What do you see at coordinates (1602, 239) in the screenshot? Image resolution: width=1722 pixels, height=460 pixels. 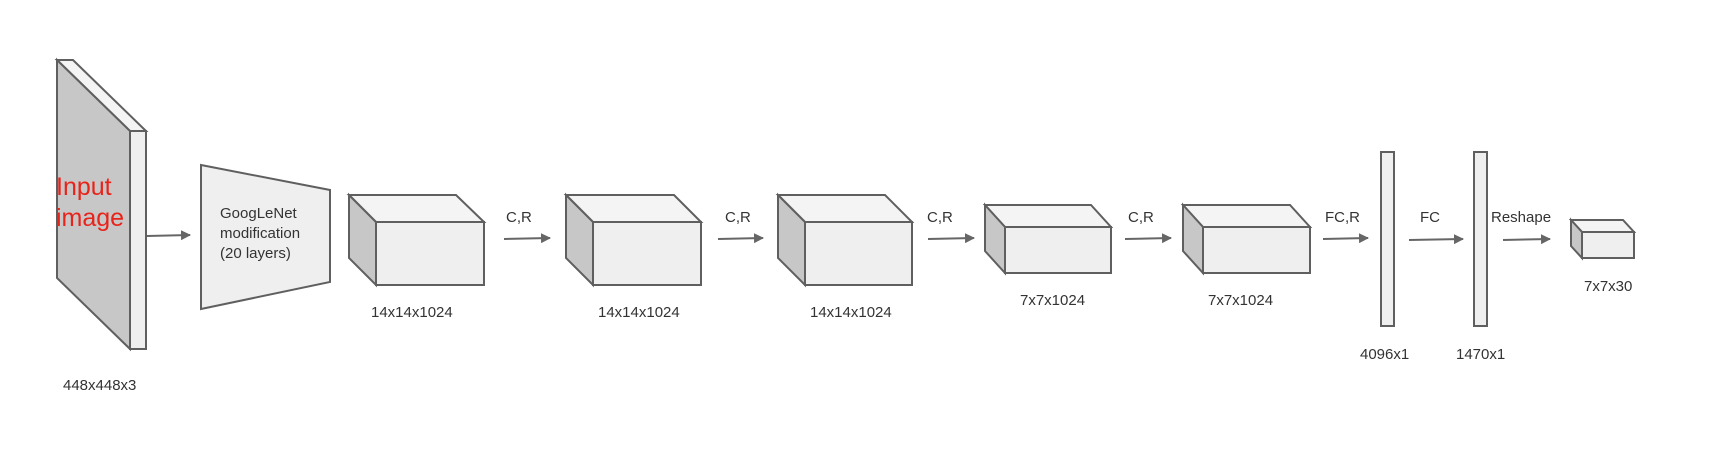 I see `output-block` at bounding box center [1602, 239].